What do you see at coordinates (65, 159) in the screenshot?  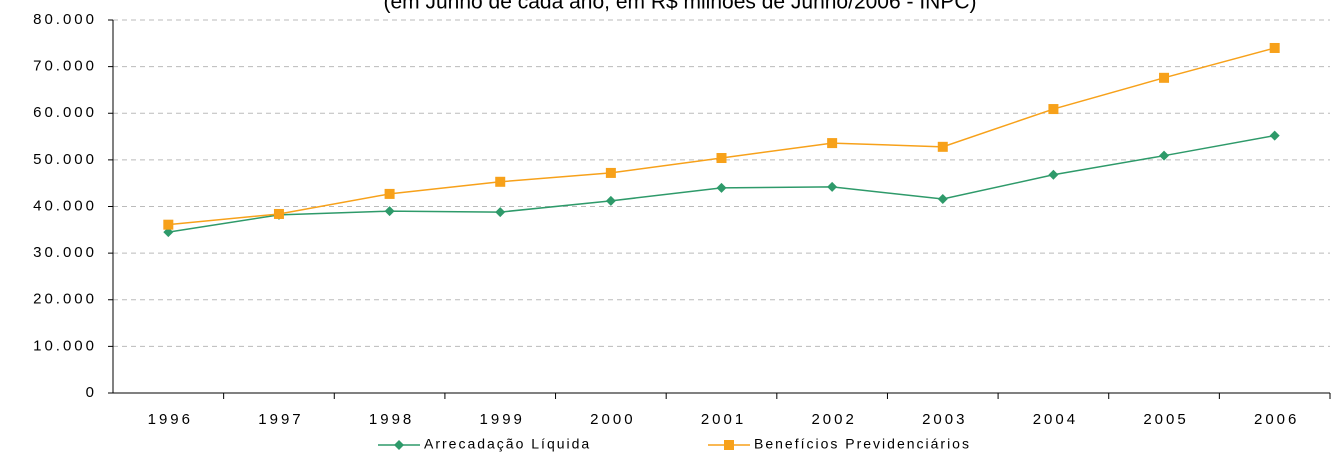 I see `y-tick-label: 50.000` at bounding box center [65, 159].